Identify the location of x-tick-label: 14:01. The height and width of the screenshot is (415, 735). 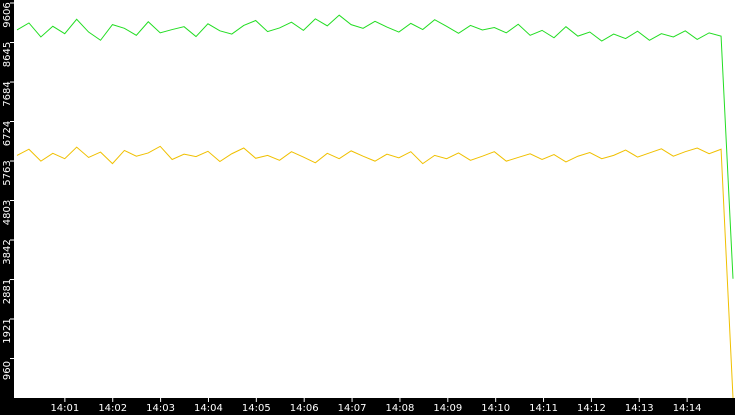
(64, 408).